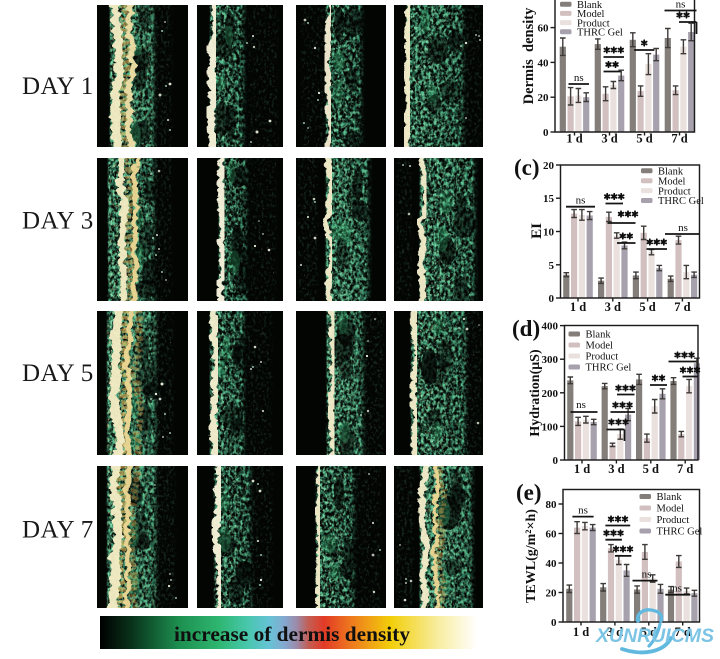 The width and height of the screenshot is (720, 659). Describe the element at coordinates (526, 328) in the screenshot. I see `svg-text: (d)` at that location.